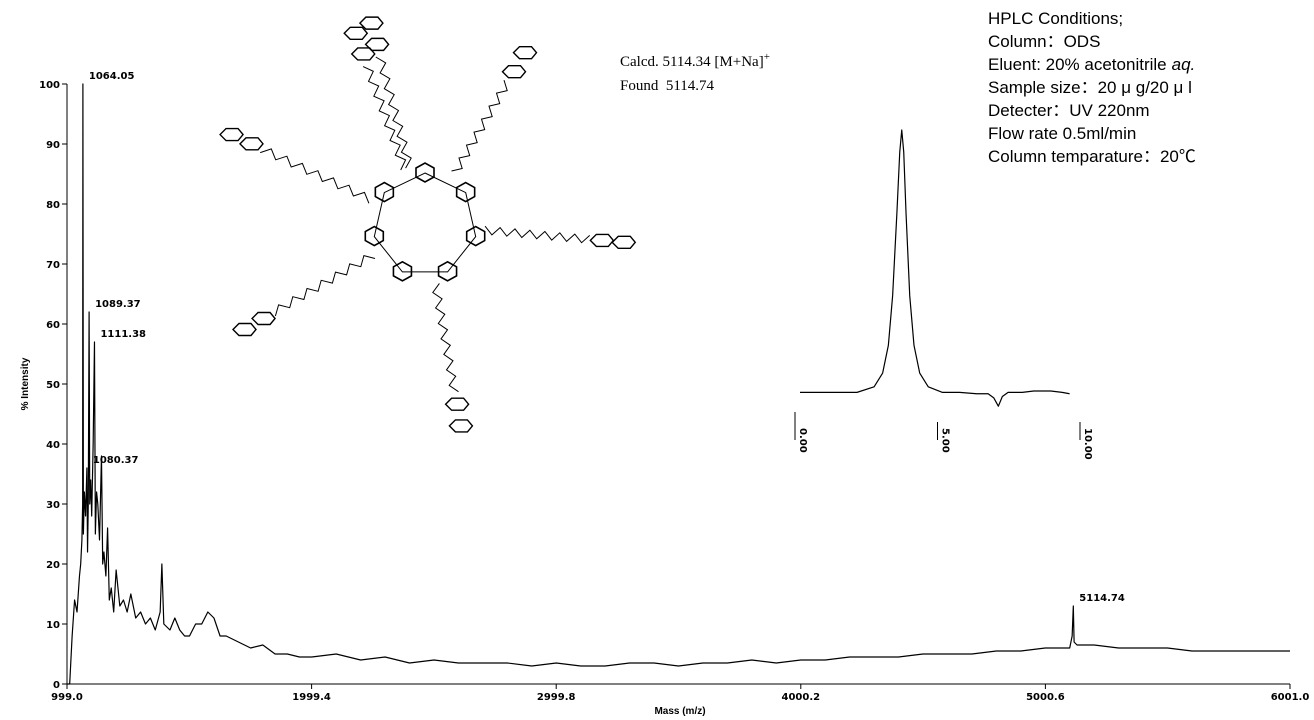  I want to click on condition-text: HPLC Conditions;, so click(1055, 18).